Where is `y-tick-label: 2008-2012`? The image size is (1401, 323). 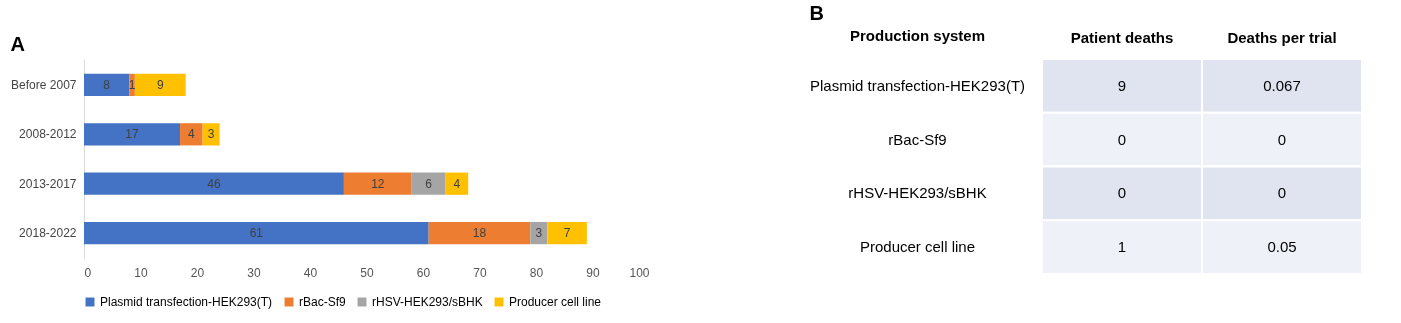 y-tick-label: 2008-2012 is located at coordinates (48, 134).